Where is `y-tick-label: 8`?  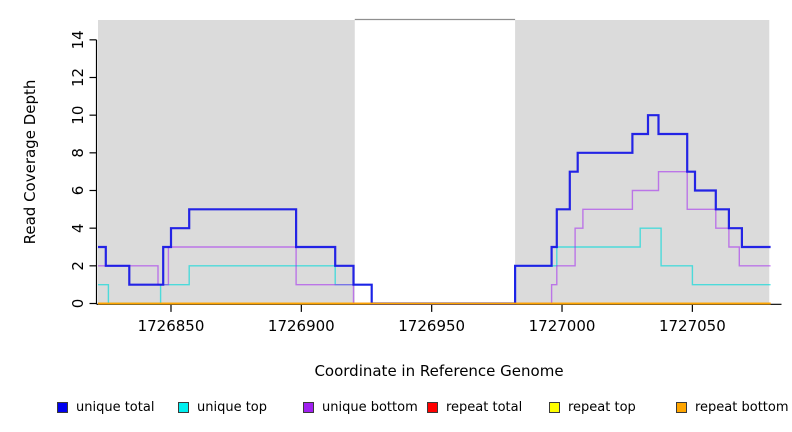 y-tick-label: 8 is located at coordinates (78, 153).